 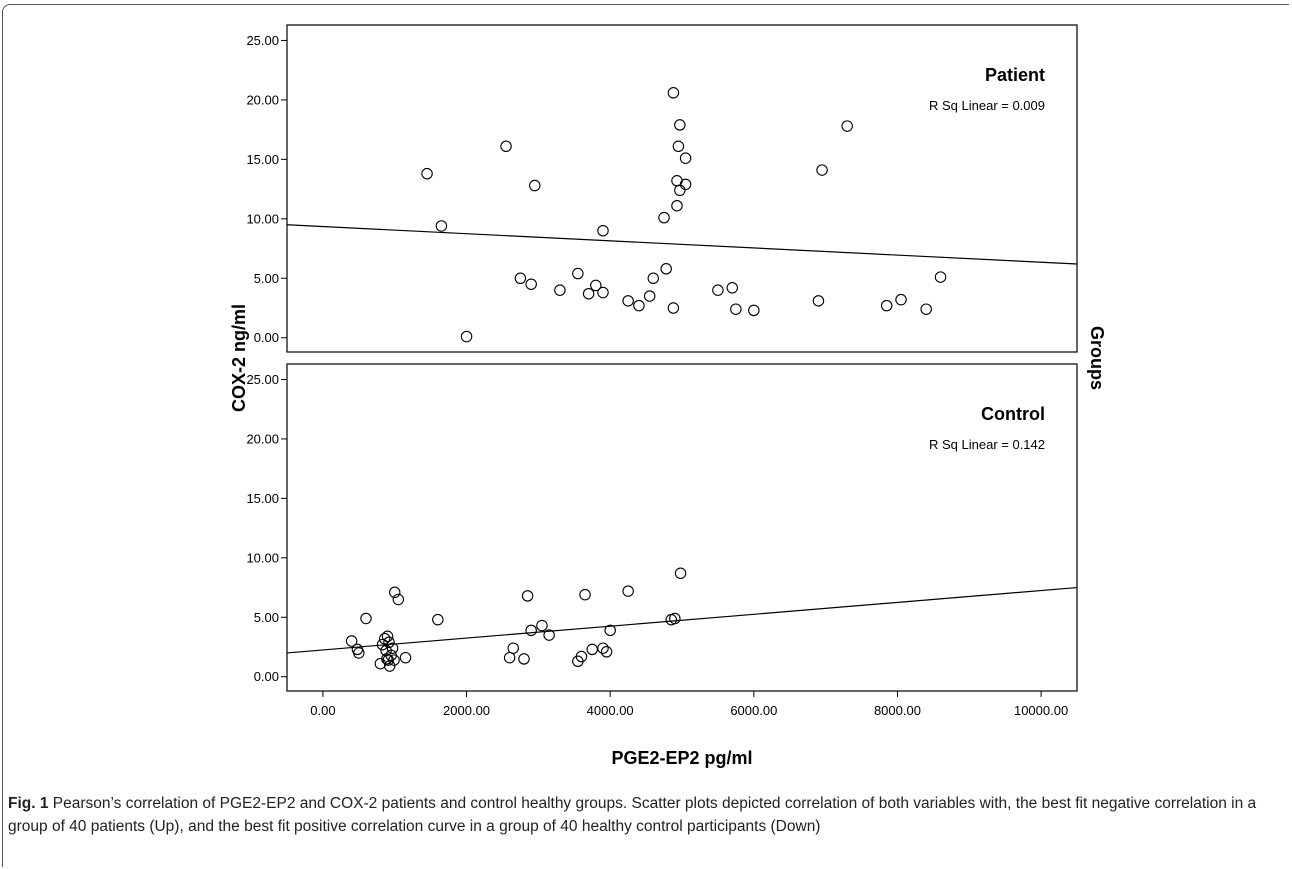 I want to click on x-tick-label: 4000.00, so click(x=610, y=710).